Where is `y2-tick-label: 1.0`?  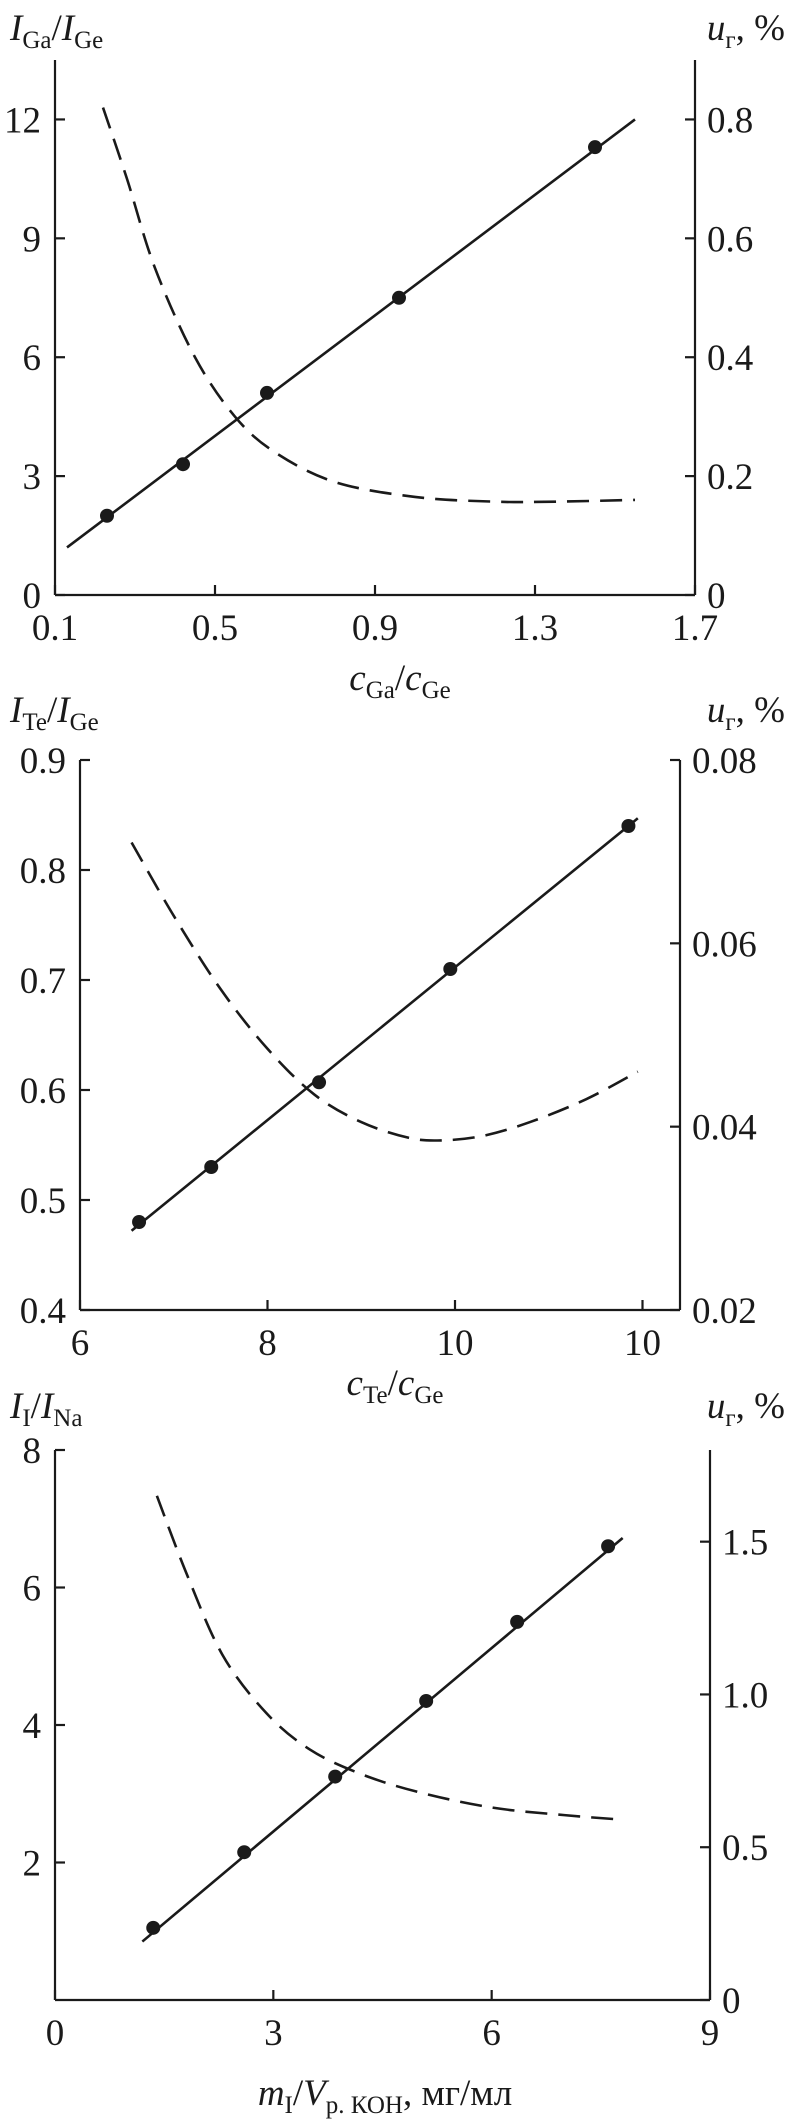
y2-tick-label: 1.0 is located at coordinates (745, 1695).